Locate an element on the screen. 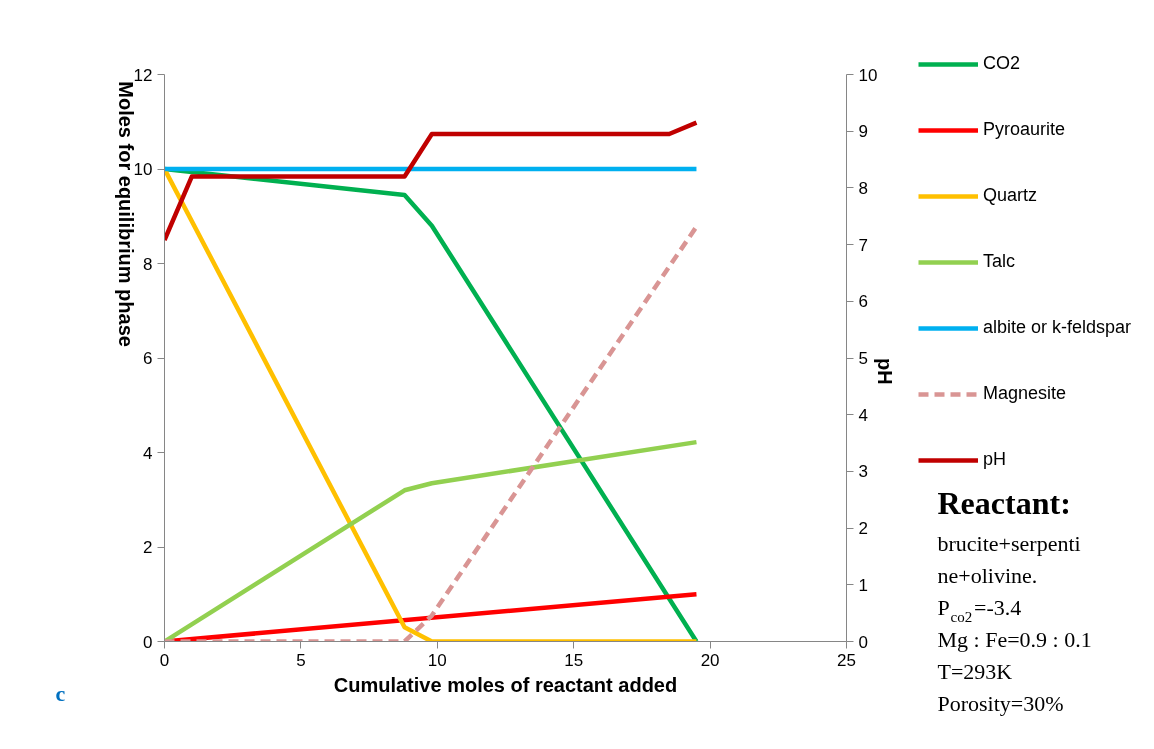  legend-label: Magnesite is located at coordinates (1025, 393).